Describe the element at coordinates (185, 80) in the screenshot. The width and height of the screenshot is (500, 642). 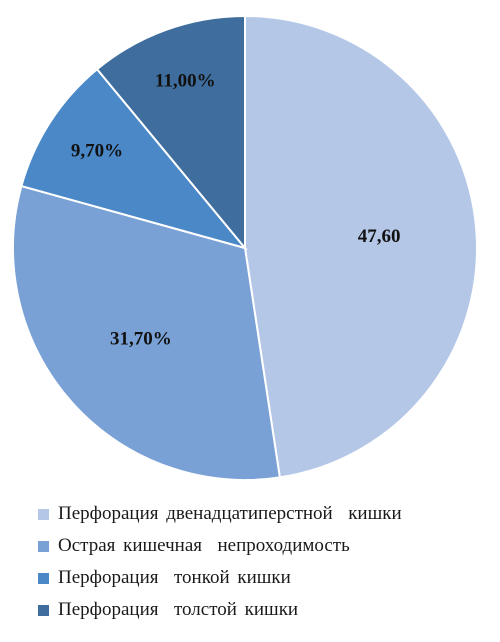
I see `pie-data-label: 11,00%` at that location.